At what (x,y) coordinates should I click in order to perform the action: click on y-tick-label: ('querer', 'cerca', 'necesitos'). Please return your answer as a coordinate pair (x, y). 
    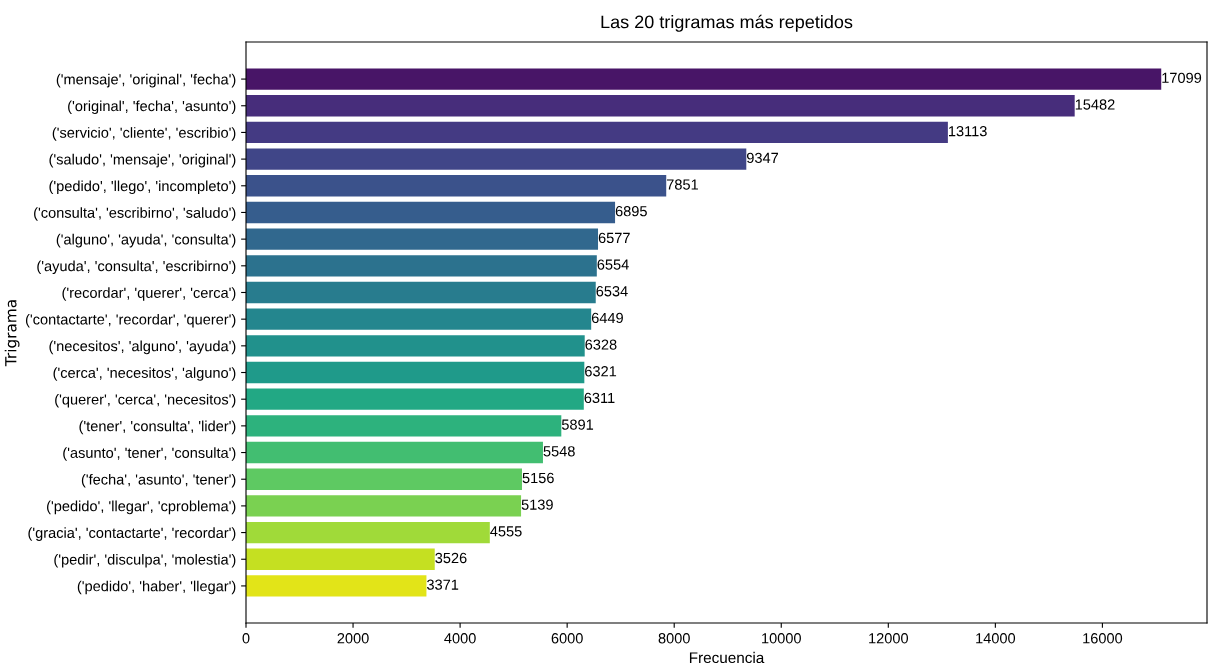
    Looking at the image, I should click on (145, 400).